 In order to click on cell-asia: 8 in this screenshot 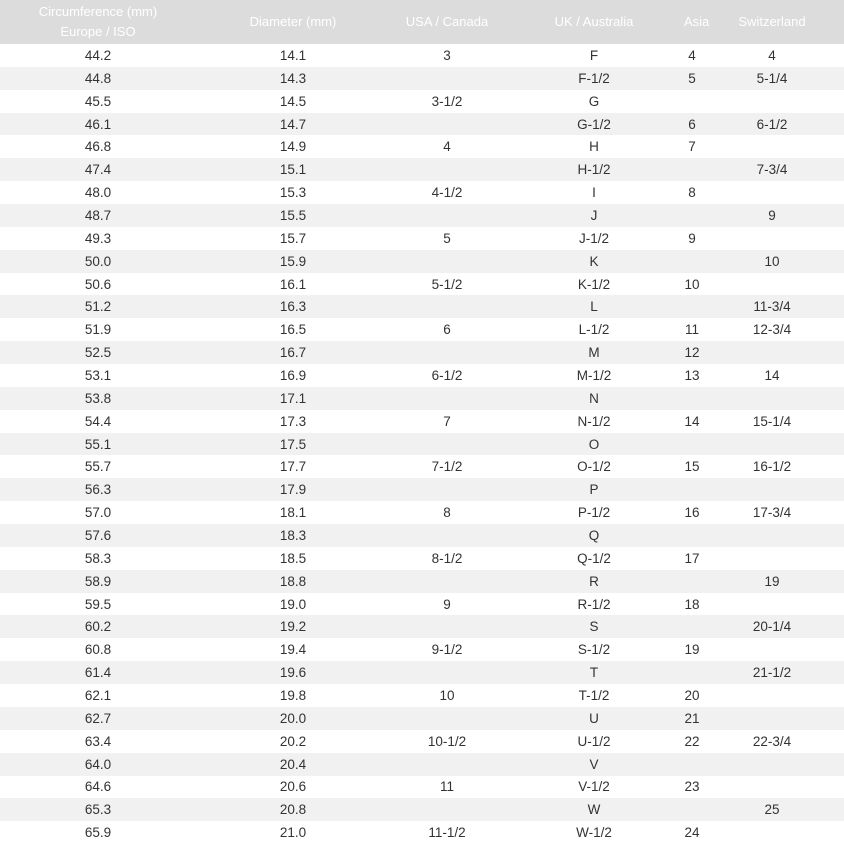, I will do `click(692, 193)`.